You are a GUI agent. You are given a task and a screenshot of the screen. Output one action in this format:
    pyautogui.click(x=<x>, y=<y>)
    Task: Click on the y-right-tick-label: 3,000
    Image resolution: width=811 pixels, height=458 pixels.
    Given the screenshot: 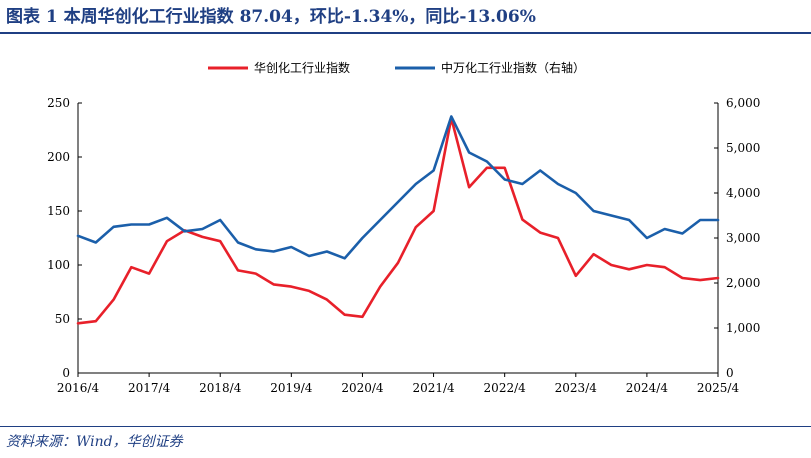 What is the action you would take?
    pyautogui.click(x=743, y=238)
    